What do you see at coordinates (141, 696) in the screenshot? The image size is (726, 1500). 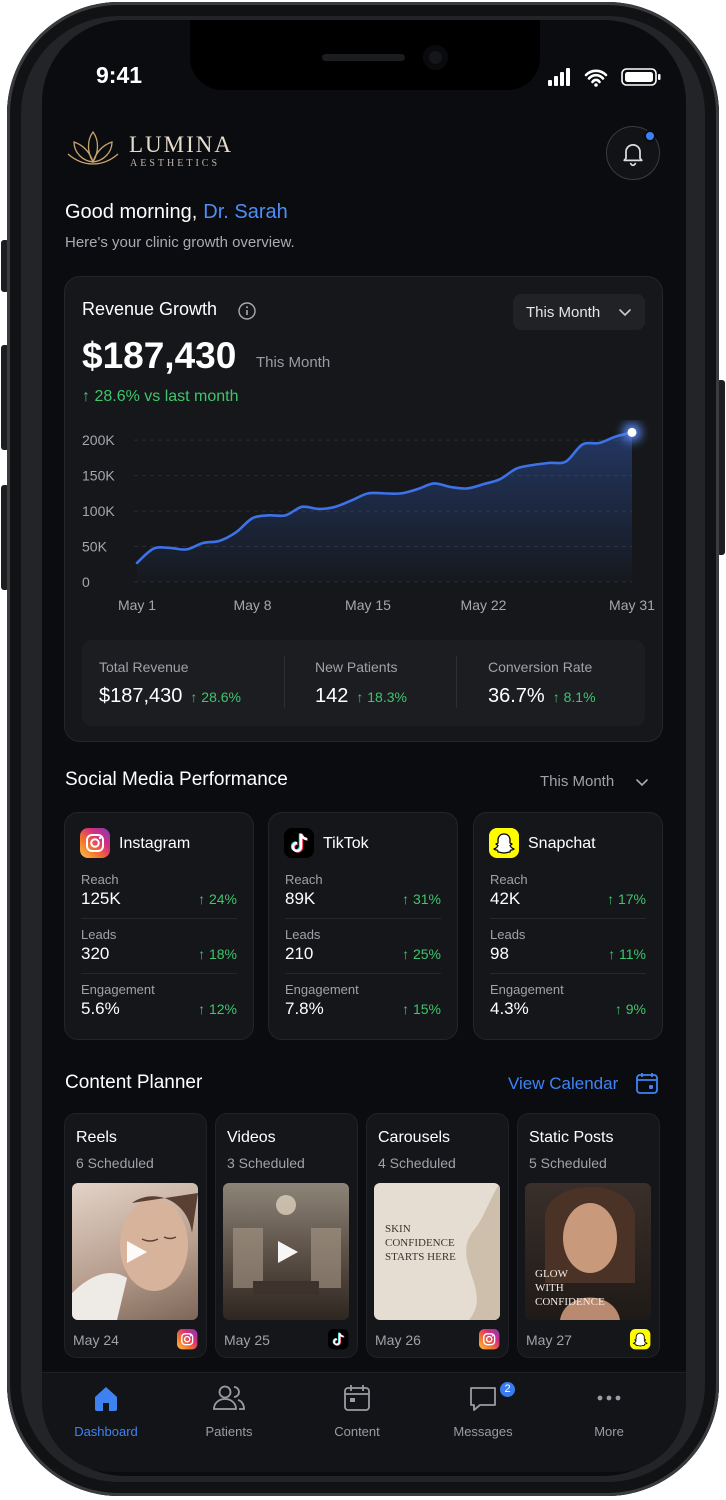 I see `stat-value: $187,430` at bounding box center [141, 696].